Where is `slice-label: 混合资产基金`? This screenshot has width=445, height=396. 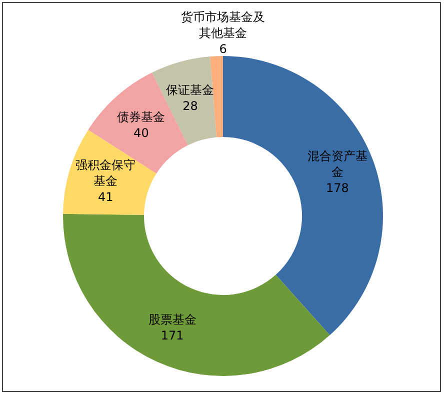 slice-label: 混合资产基金 is located at coordinates (337, 164).